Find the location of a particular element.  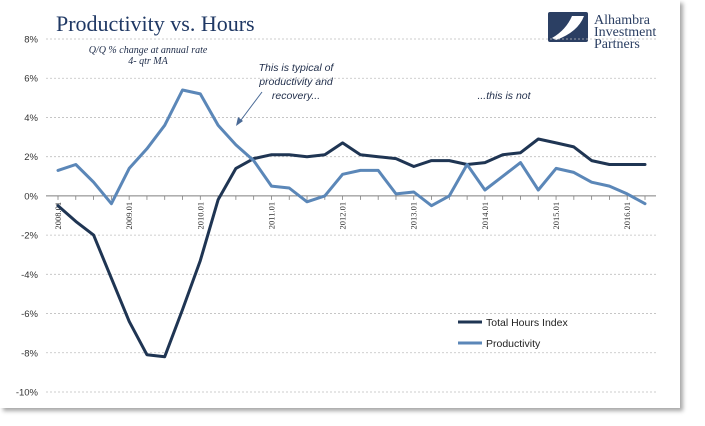

logo-swoosh is located at coordinates (568, 28).